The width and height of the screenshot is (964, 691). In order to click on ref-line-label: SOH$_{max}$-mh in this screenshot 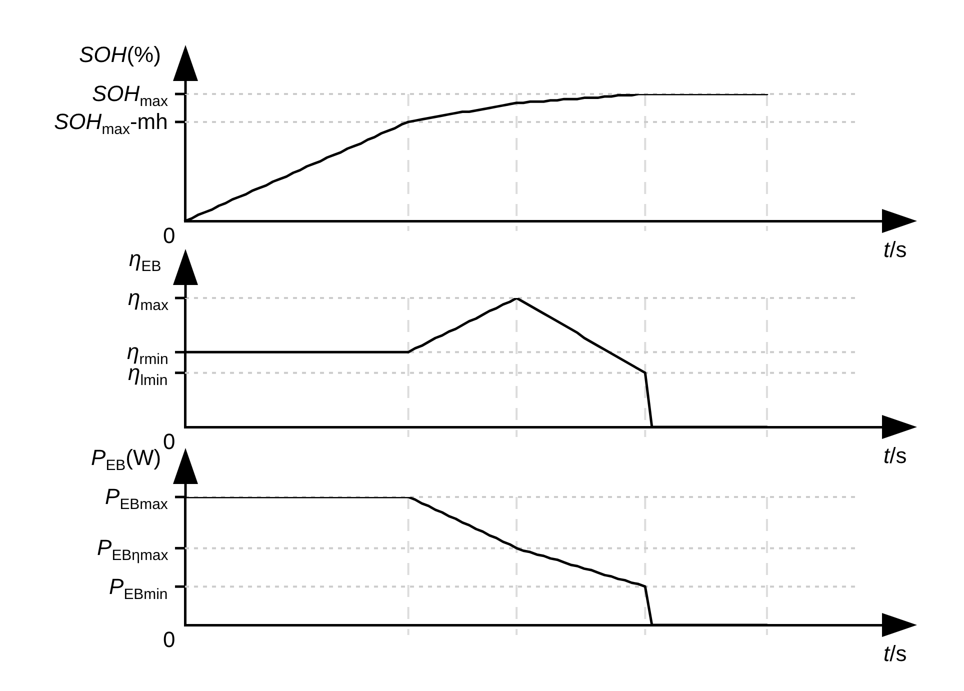, I will do `click(111, 123)`.